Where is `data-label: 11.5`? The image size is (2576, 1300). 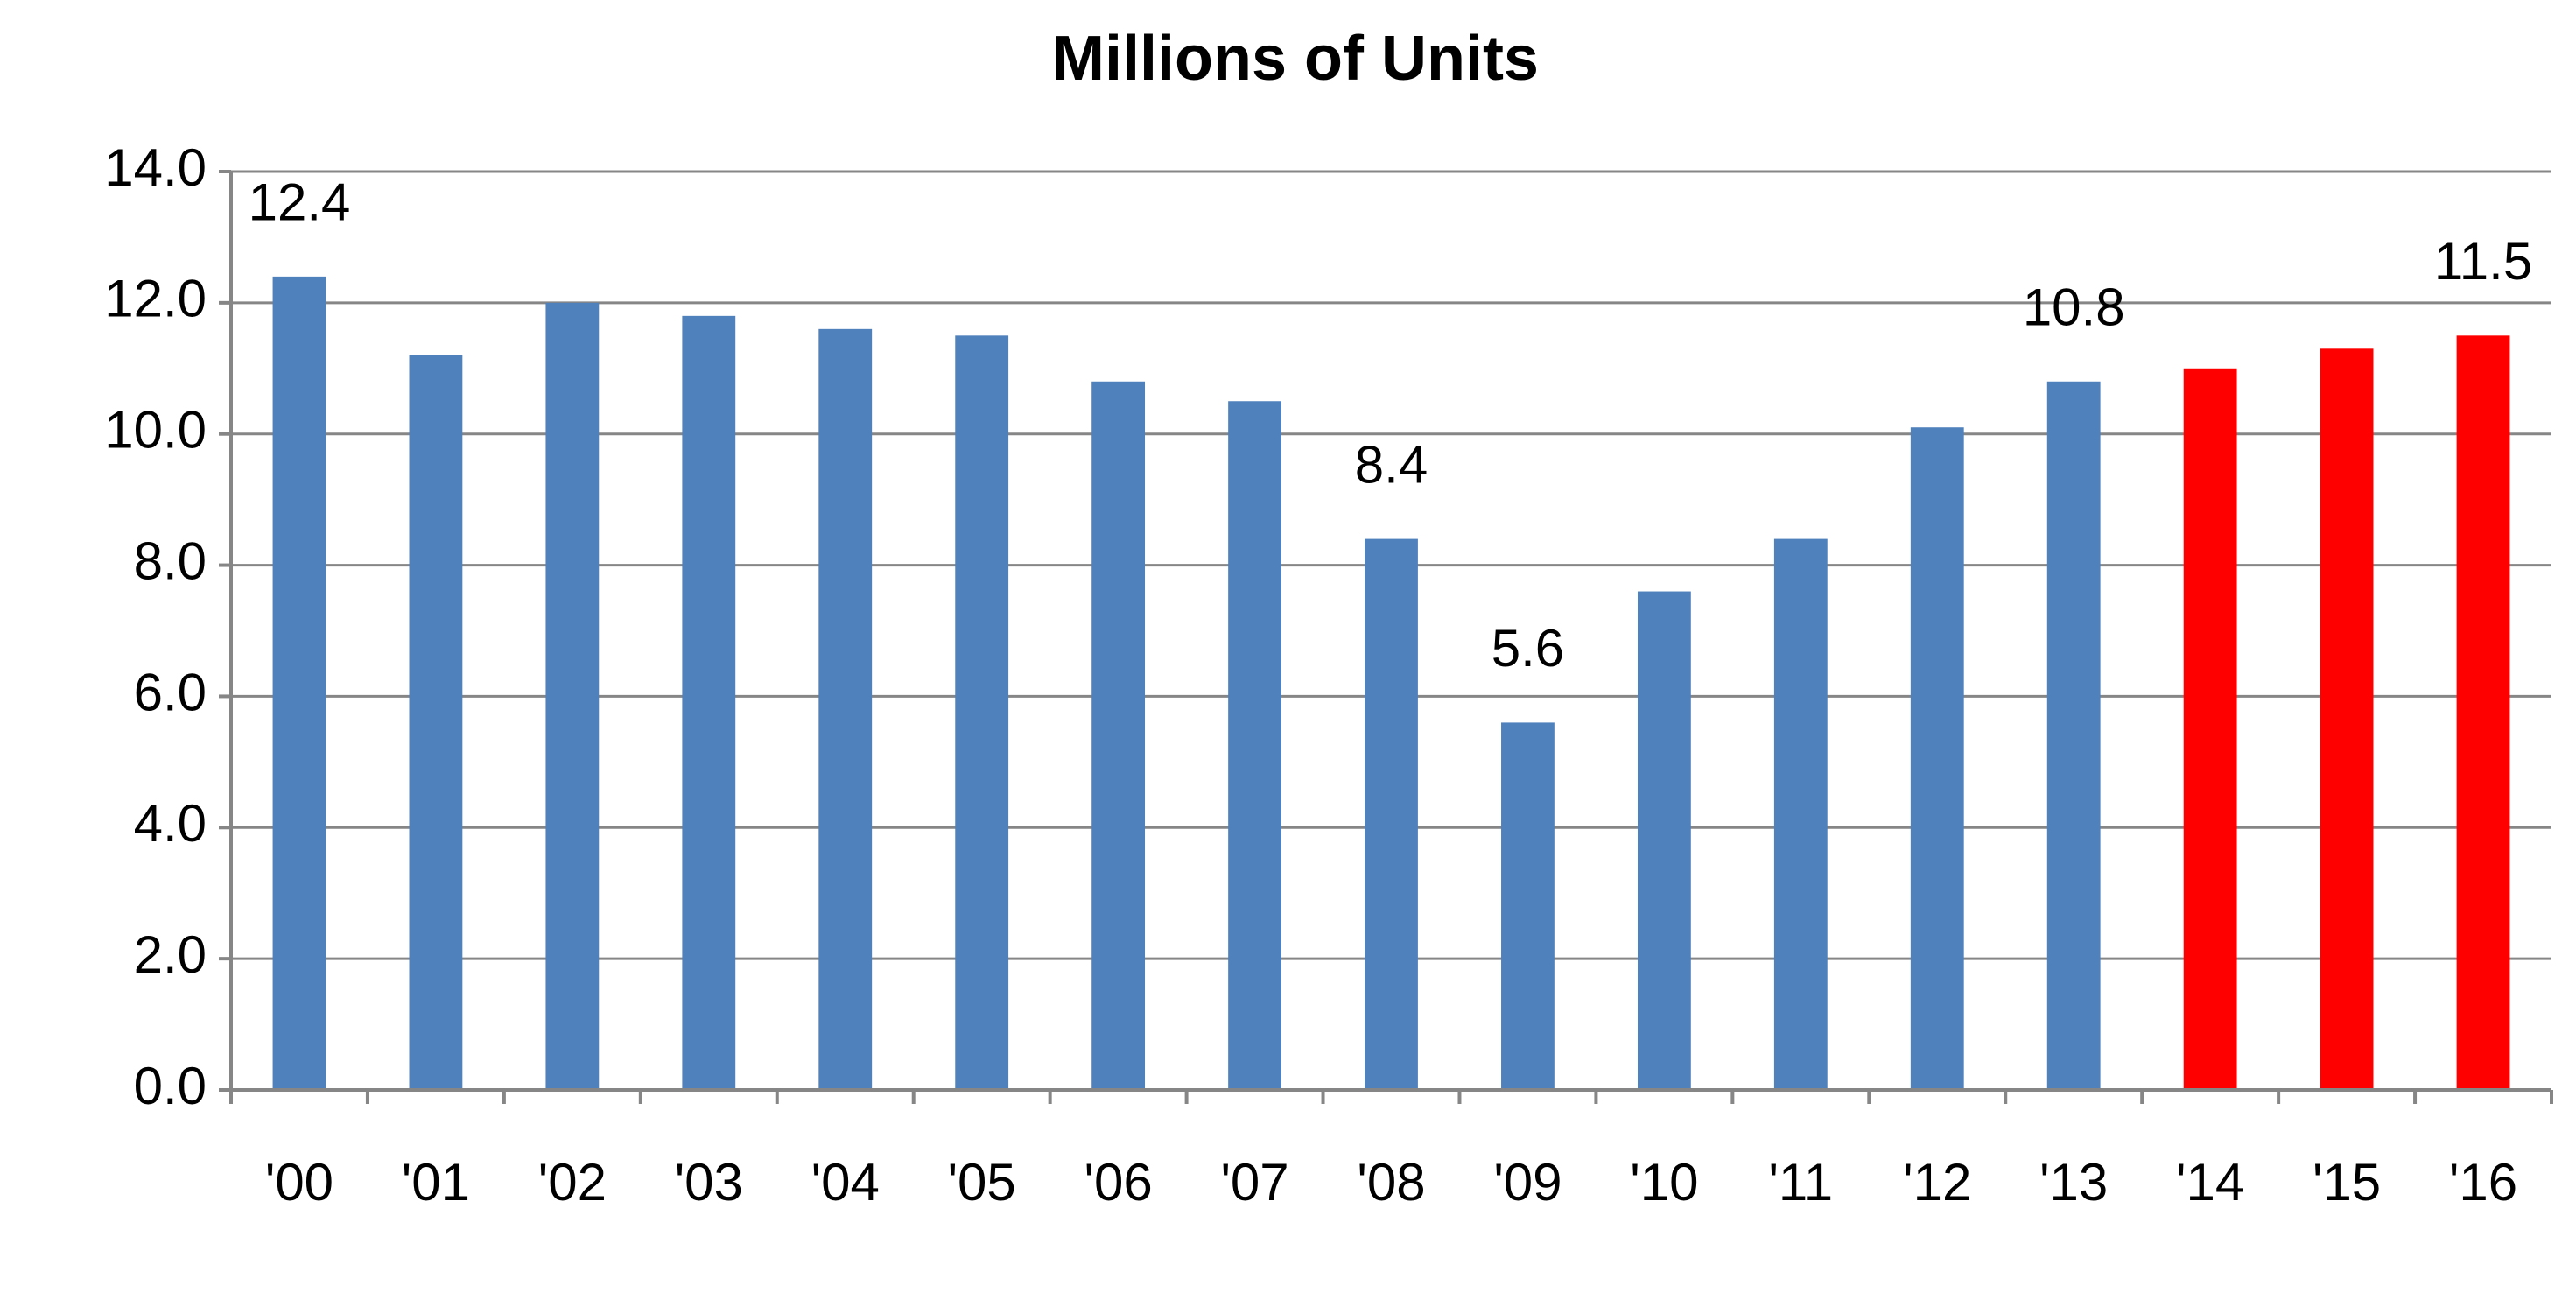 data-label: 11.5 is located at coordinates (2483, 261).